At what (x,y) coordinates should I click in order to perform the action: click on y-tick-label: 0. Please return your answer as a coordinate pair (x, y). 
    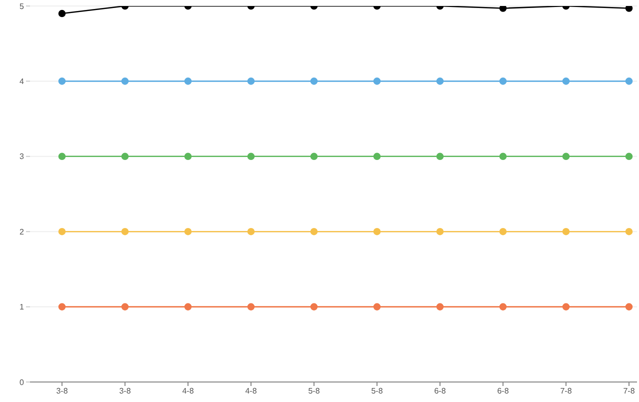
    Looking at the image, I should click on (22, 382).